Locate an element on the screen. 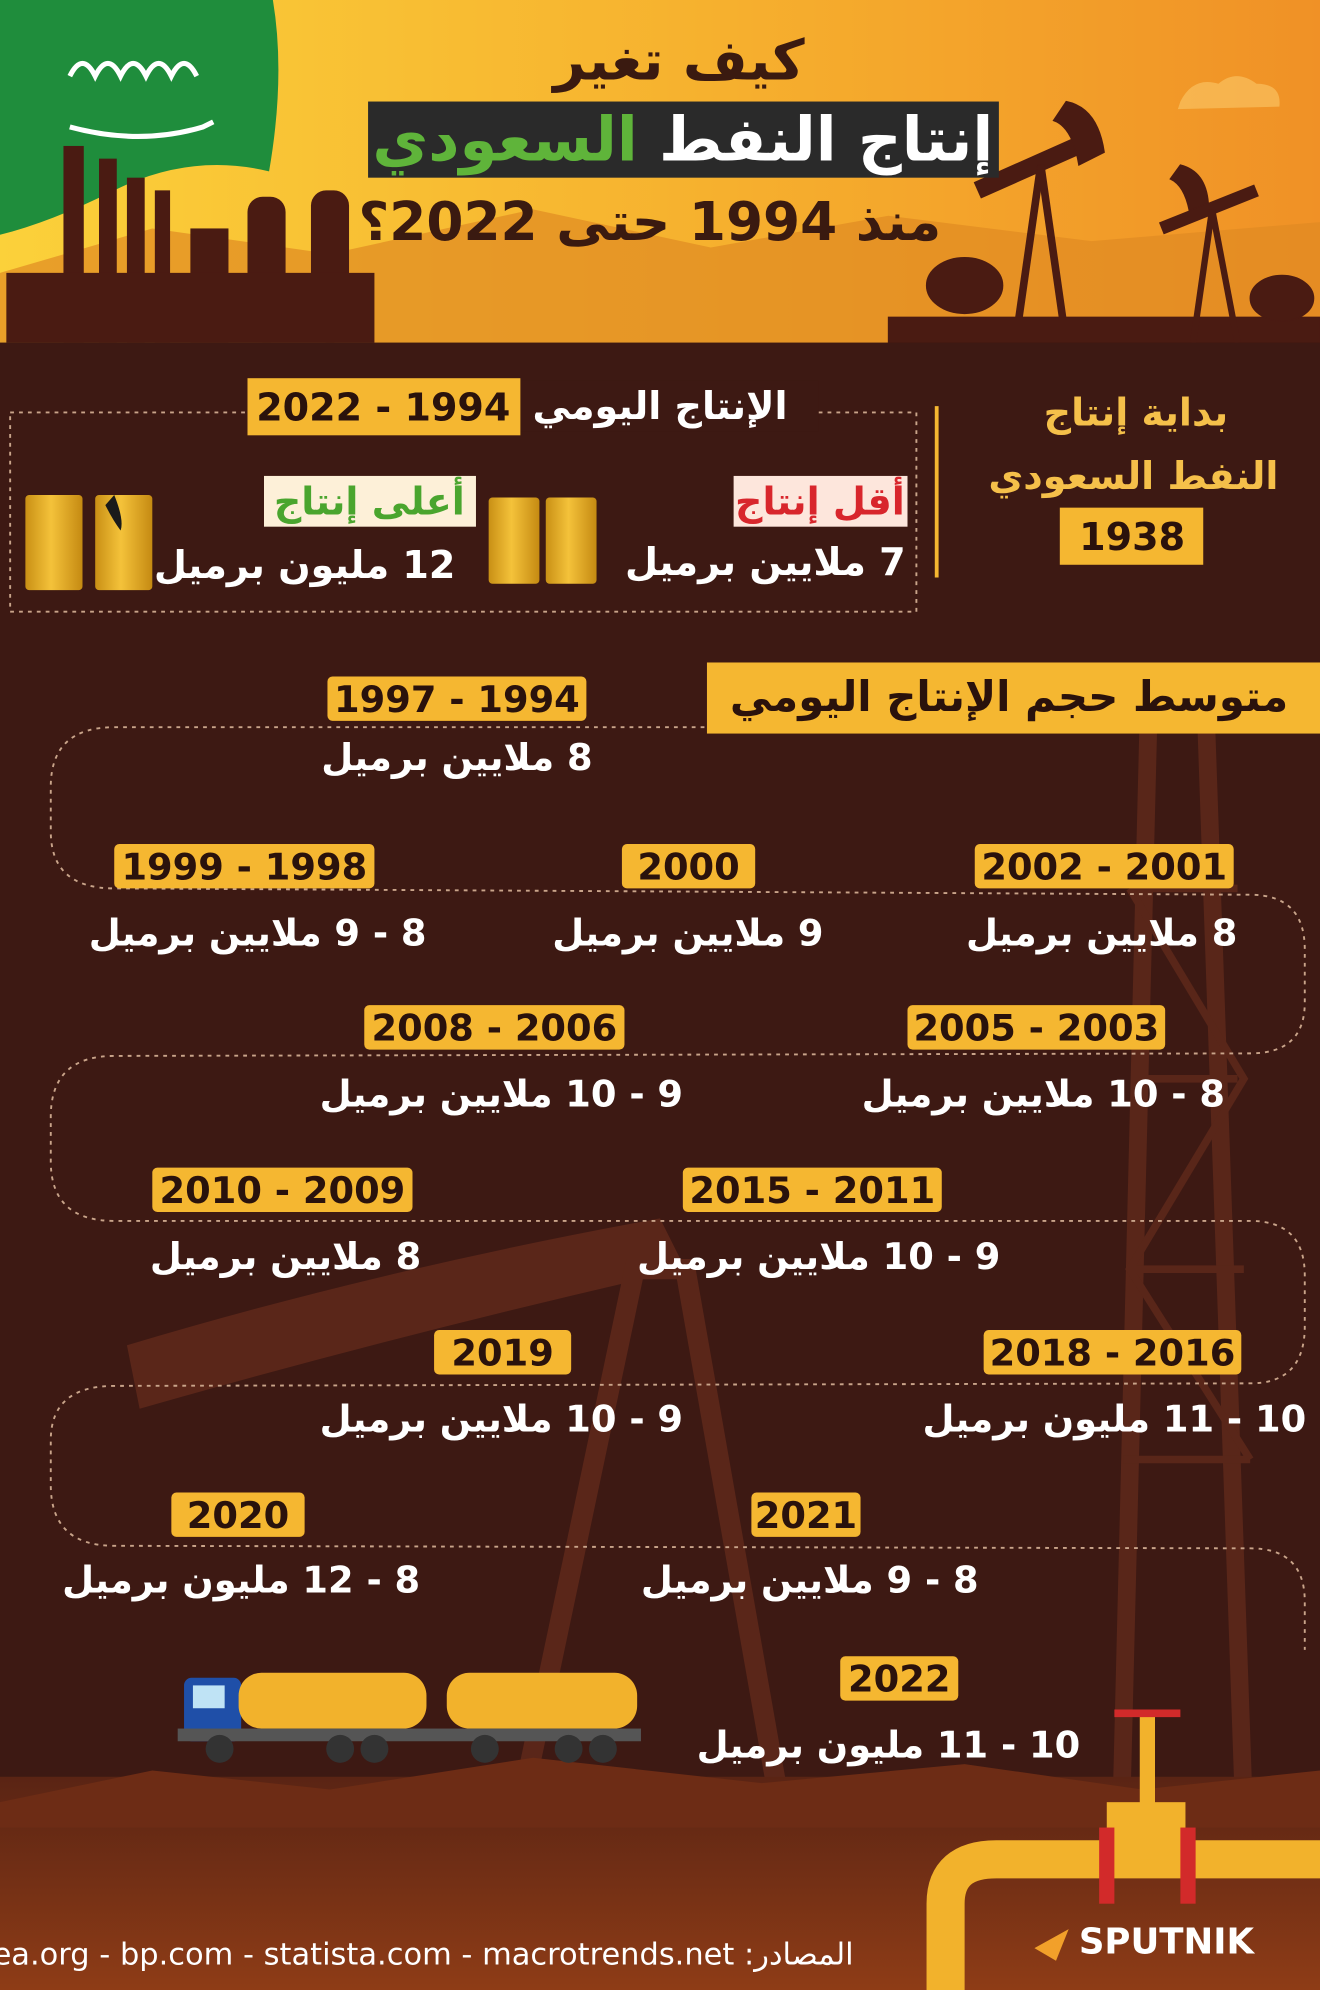  period: 2016 - 2018 is located at coordinates (1113, 1352).